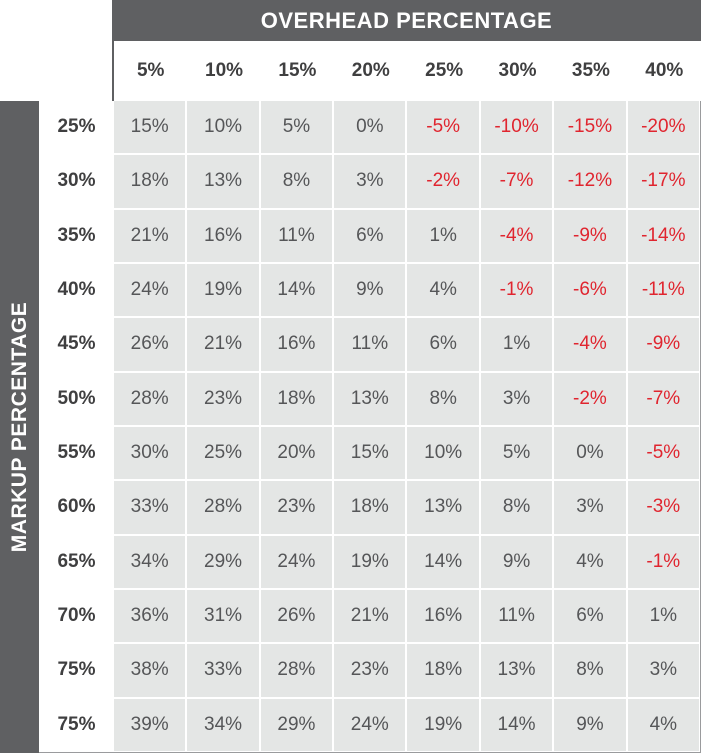 The width and height of the screenshot is (701, 753). I want to click on table-cell: -17%, so click(664, 181).